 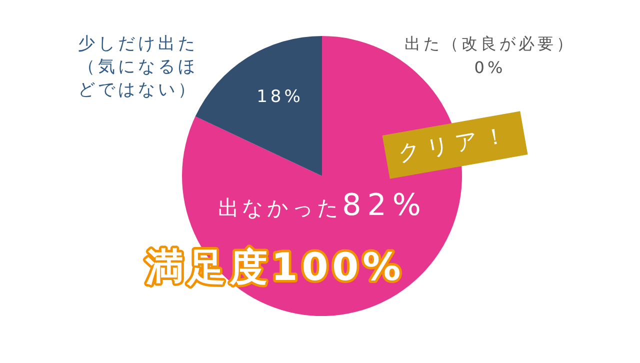 I want to click on slice-label: 出なかった, so click(x=280, y=208).